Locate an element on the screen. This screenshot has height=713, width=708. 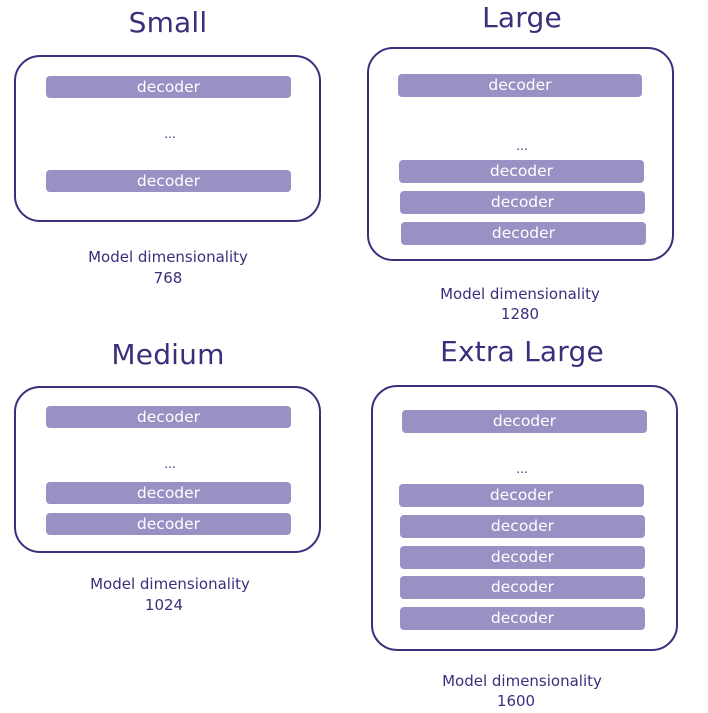
panel-title: Small is located at coordinates (168, 22).